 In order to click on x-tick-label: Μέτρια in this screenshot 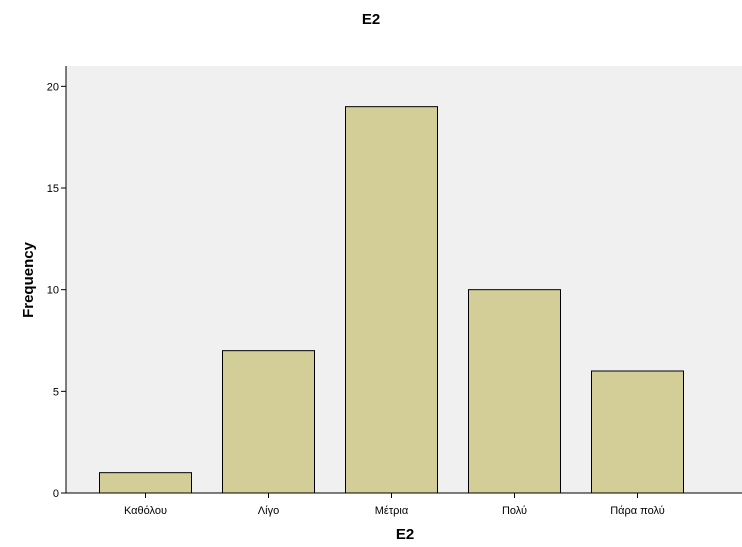, I will do `click(392, 511)`.